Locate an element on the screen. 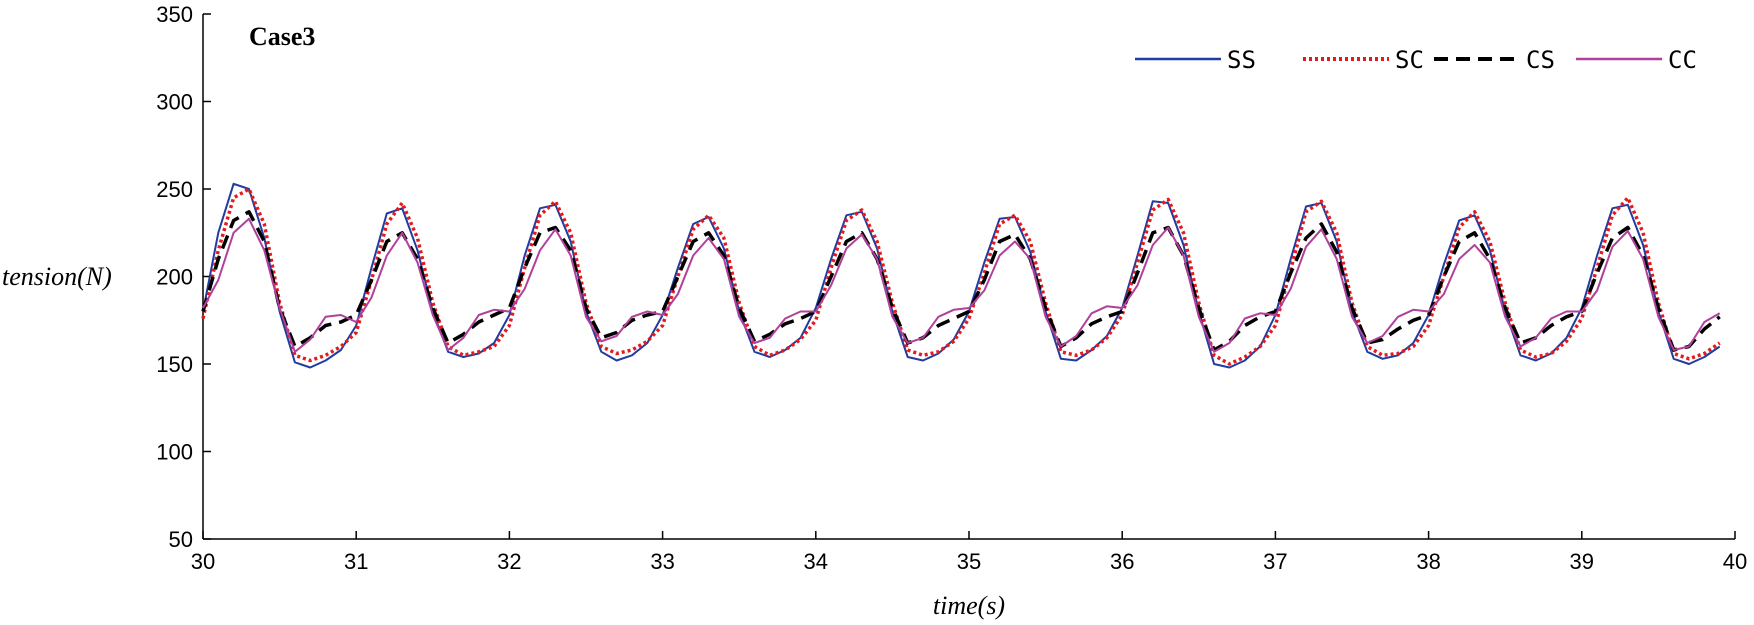  x-tick-label: 39 is located at coordinates (1582, 561).